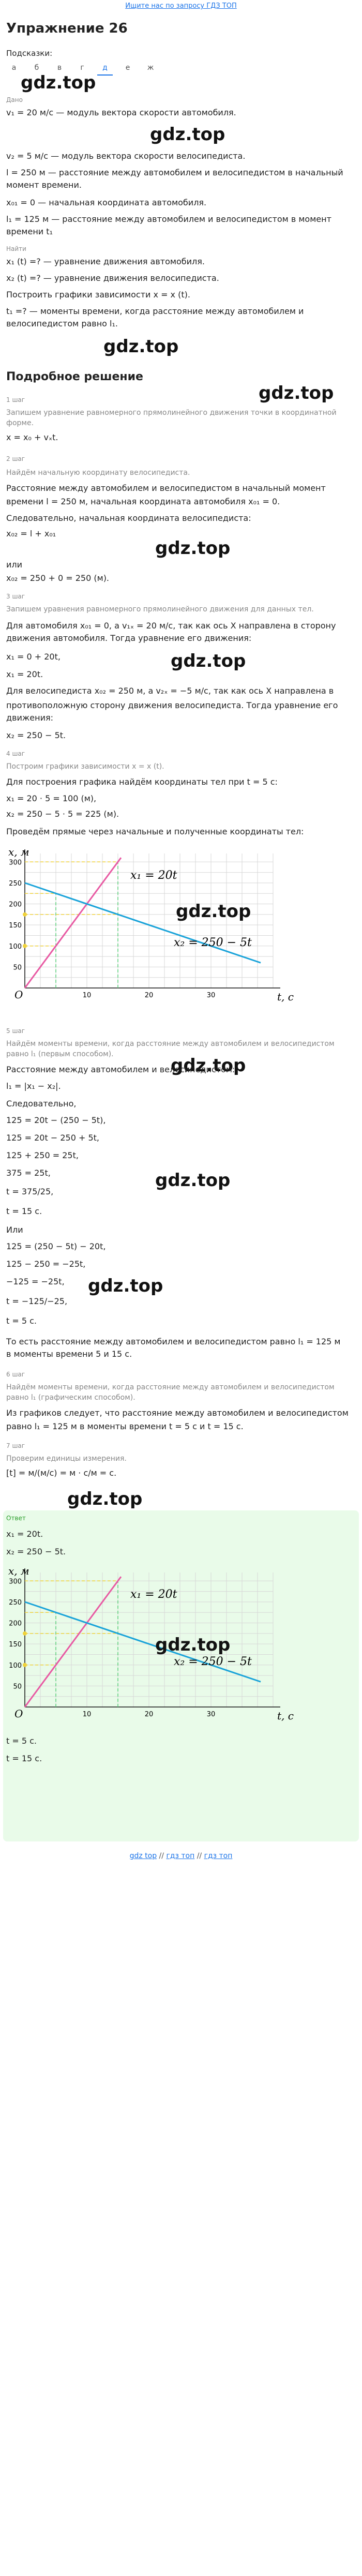  I want to click on hints-label: Подсказки:, so click(29, 53).